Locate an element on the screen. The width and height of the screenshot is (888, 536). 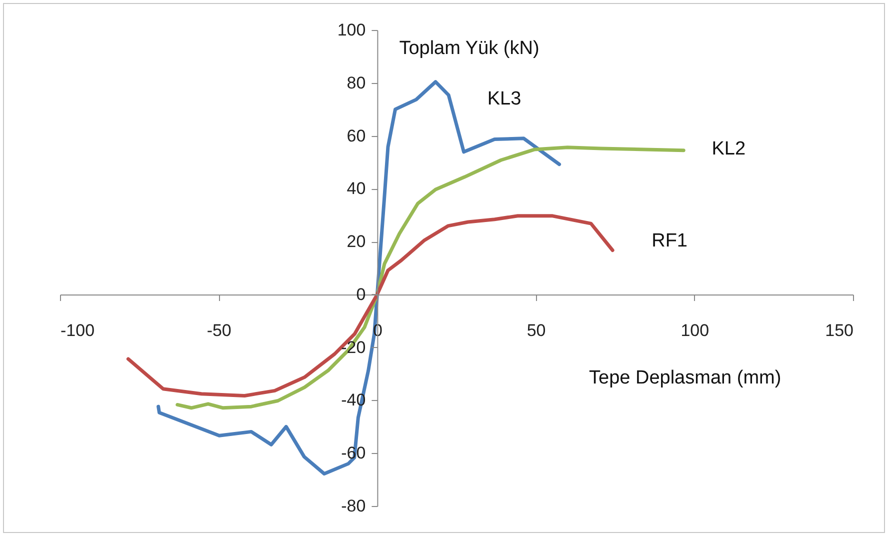
text: RF1 is located at coordinates (670, 241).